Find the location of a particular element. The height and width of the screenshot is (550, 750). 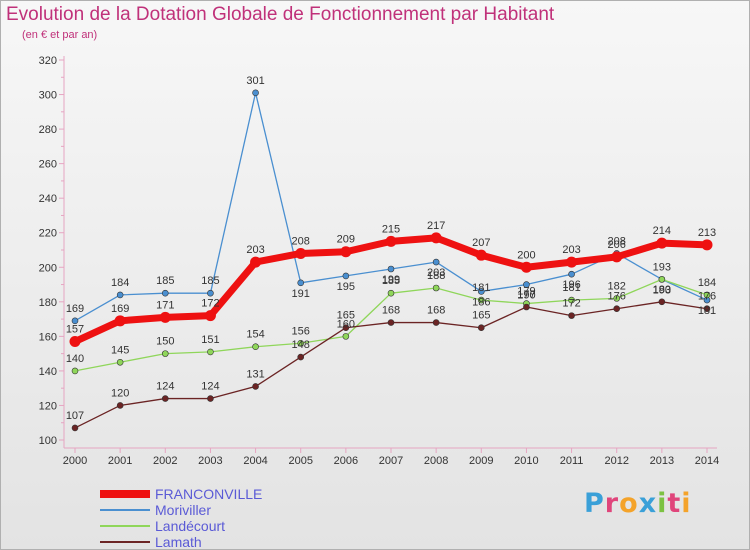

y-tick-label: 320 is located at coordinates (48, 61).